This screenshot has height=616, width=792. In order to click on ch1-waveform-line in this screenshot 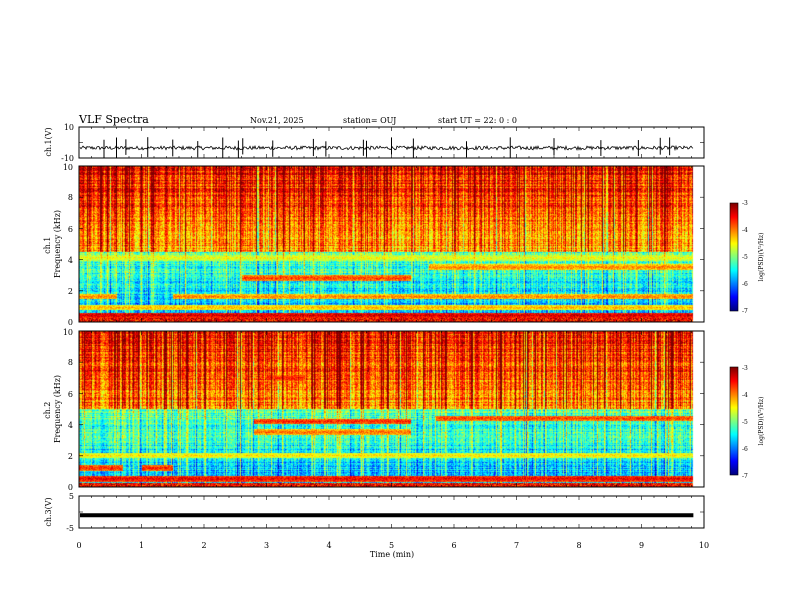, I will do `click(386, 148)`.